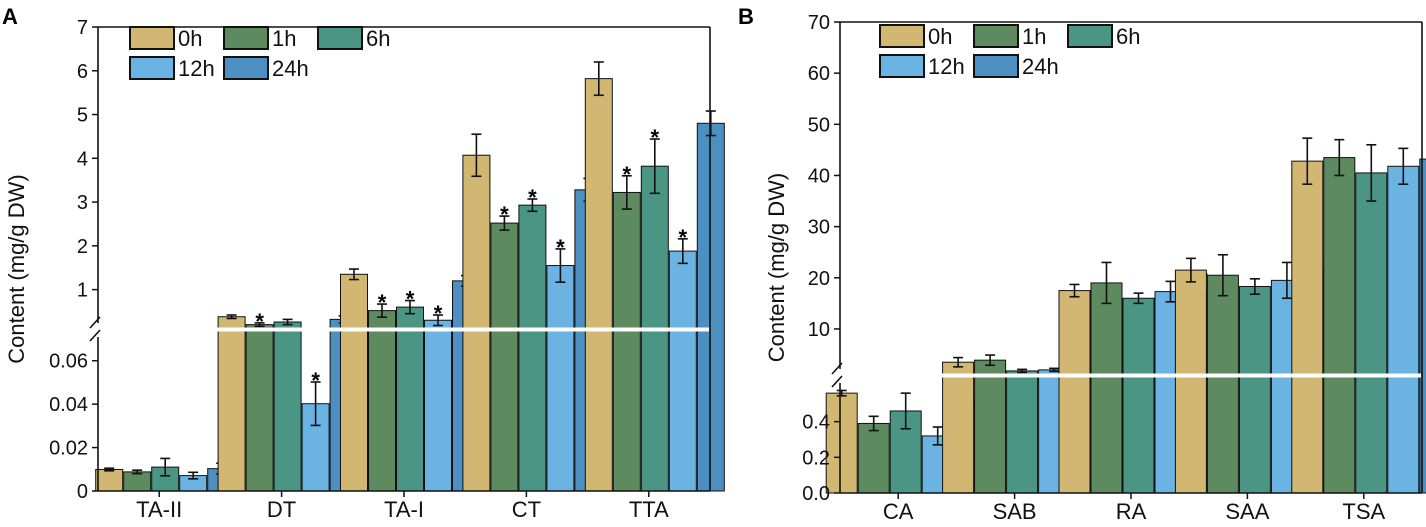 Image resolution: width=1426 pixels, height=527 pixels. Describe the element at coordinates (82, 247) in the screenshot. I see `y-tick-label: 2` at that location.